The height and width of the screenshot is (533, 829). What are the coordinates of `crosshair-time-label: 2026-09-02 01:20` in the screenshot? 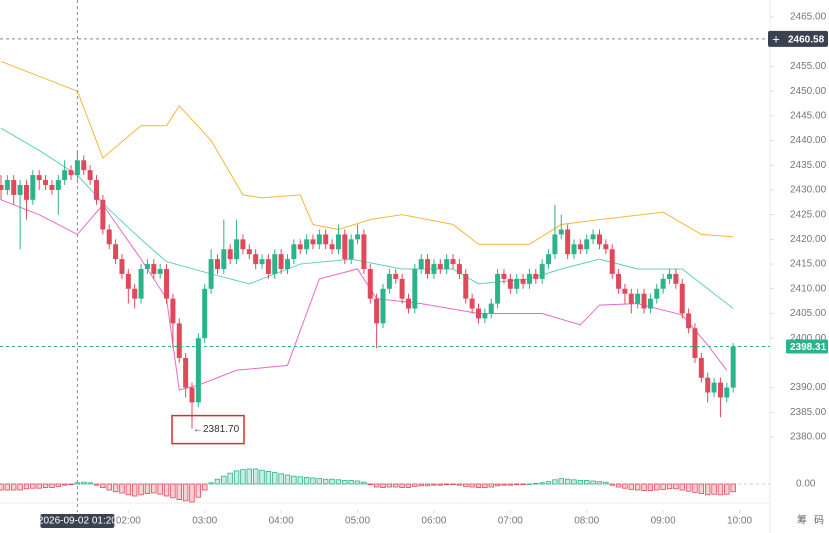 It's located at (77, 521).